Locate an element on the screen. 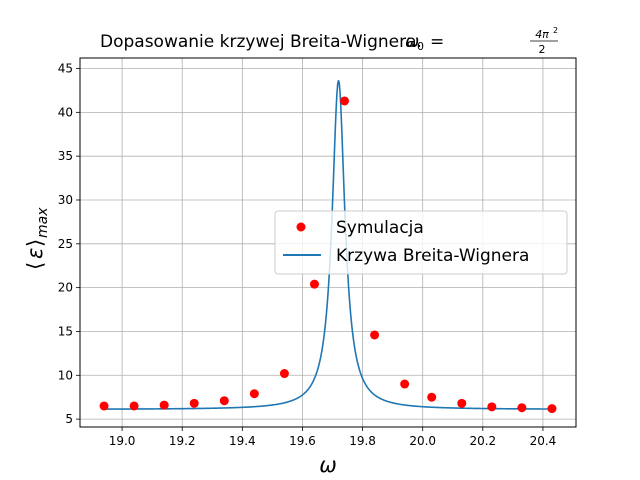 This screenshot has width=640, height=480. title-fraction-denominator: 2 is located at coordinates (542, 49).